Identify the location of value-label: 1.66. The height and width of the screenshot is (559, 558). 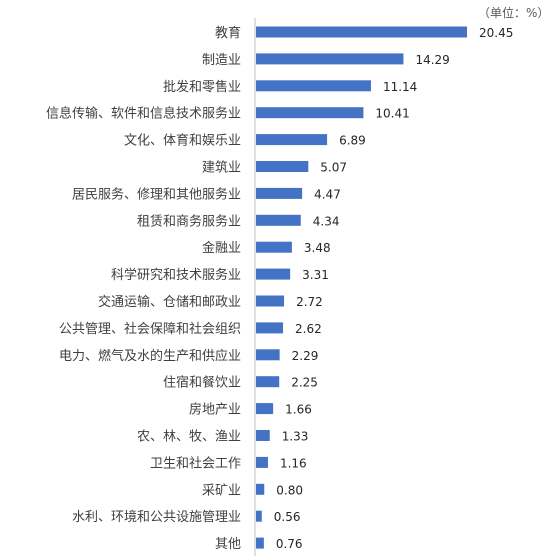
(298, 410).